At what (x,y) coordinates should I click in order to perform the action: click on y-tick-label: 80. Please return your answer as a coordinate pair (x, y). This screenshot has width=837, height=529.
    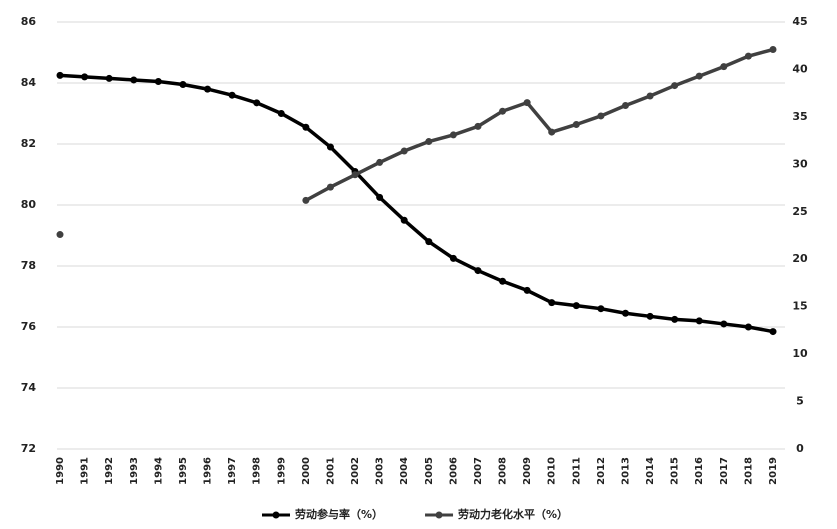
    Looking at the image, I should click on (29, 204).